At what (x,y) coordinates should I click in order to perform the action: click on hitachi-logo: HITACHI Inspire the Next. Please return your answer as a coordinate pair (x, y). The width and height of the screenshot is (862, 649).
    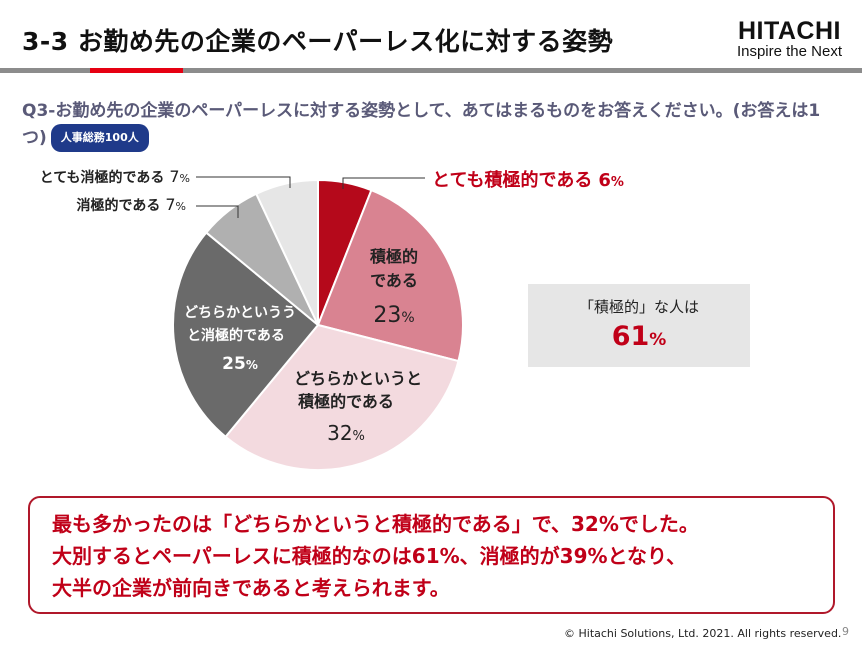
    Looking at the image, I should click on (789, 39).